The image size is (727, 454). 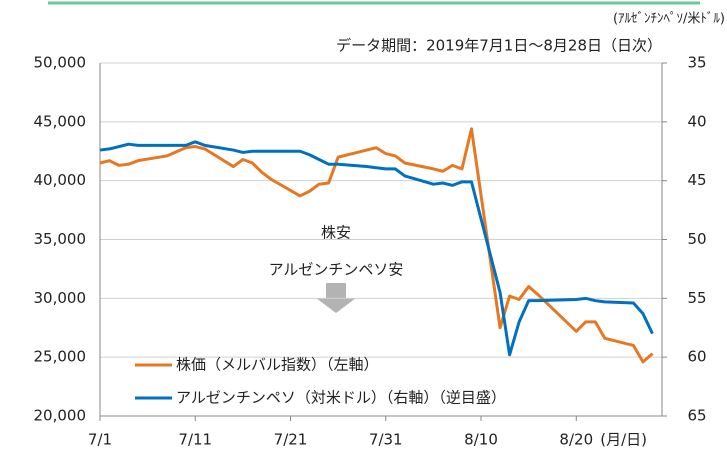 What do you see at coordinates (696, 298) in the screenshot?
I see `y2-tick-label: 55` at bounding box center [696, 298].